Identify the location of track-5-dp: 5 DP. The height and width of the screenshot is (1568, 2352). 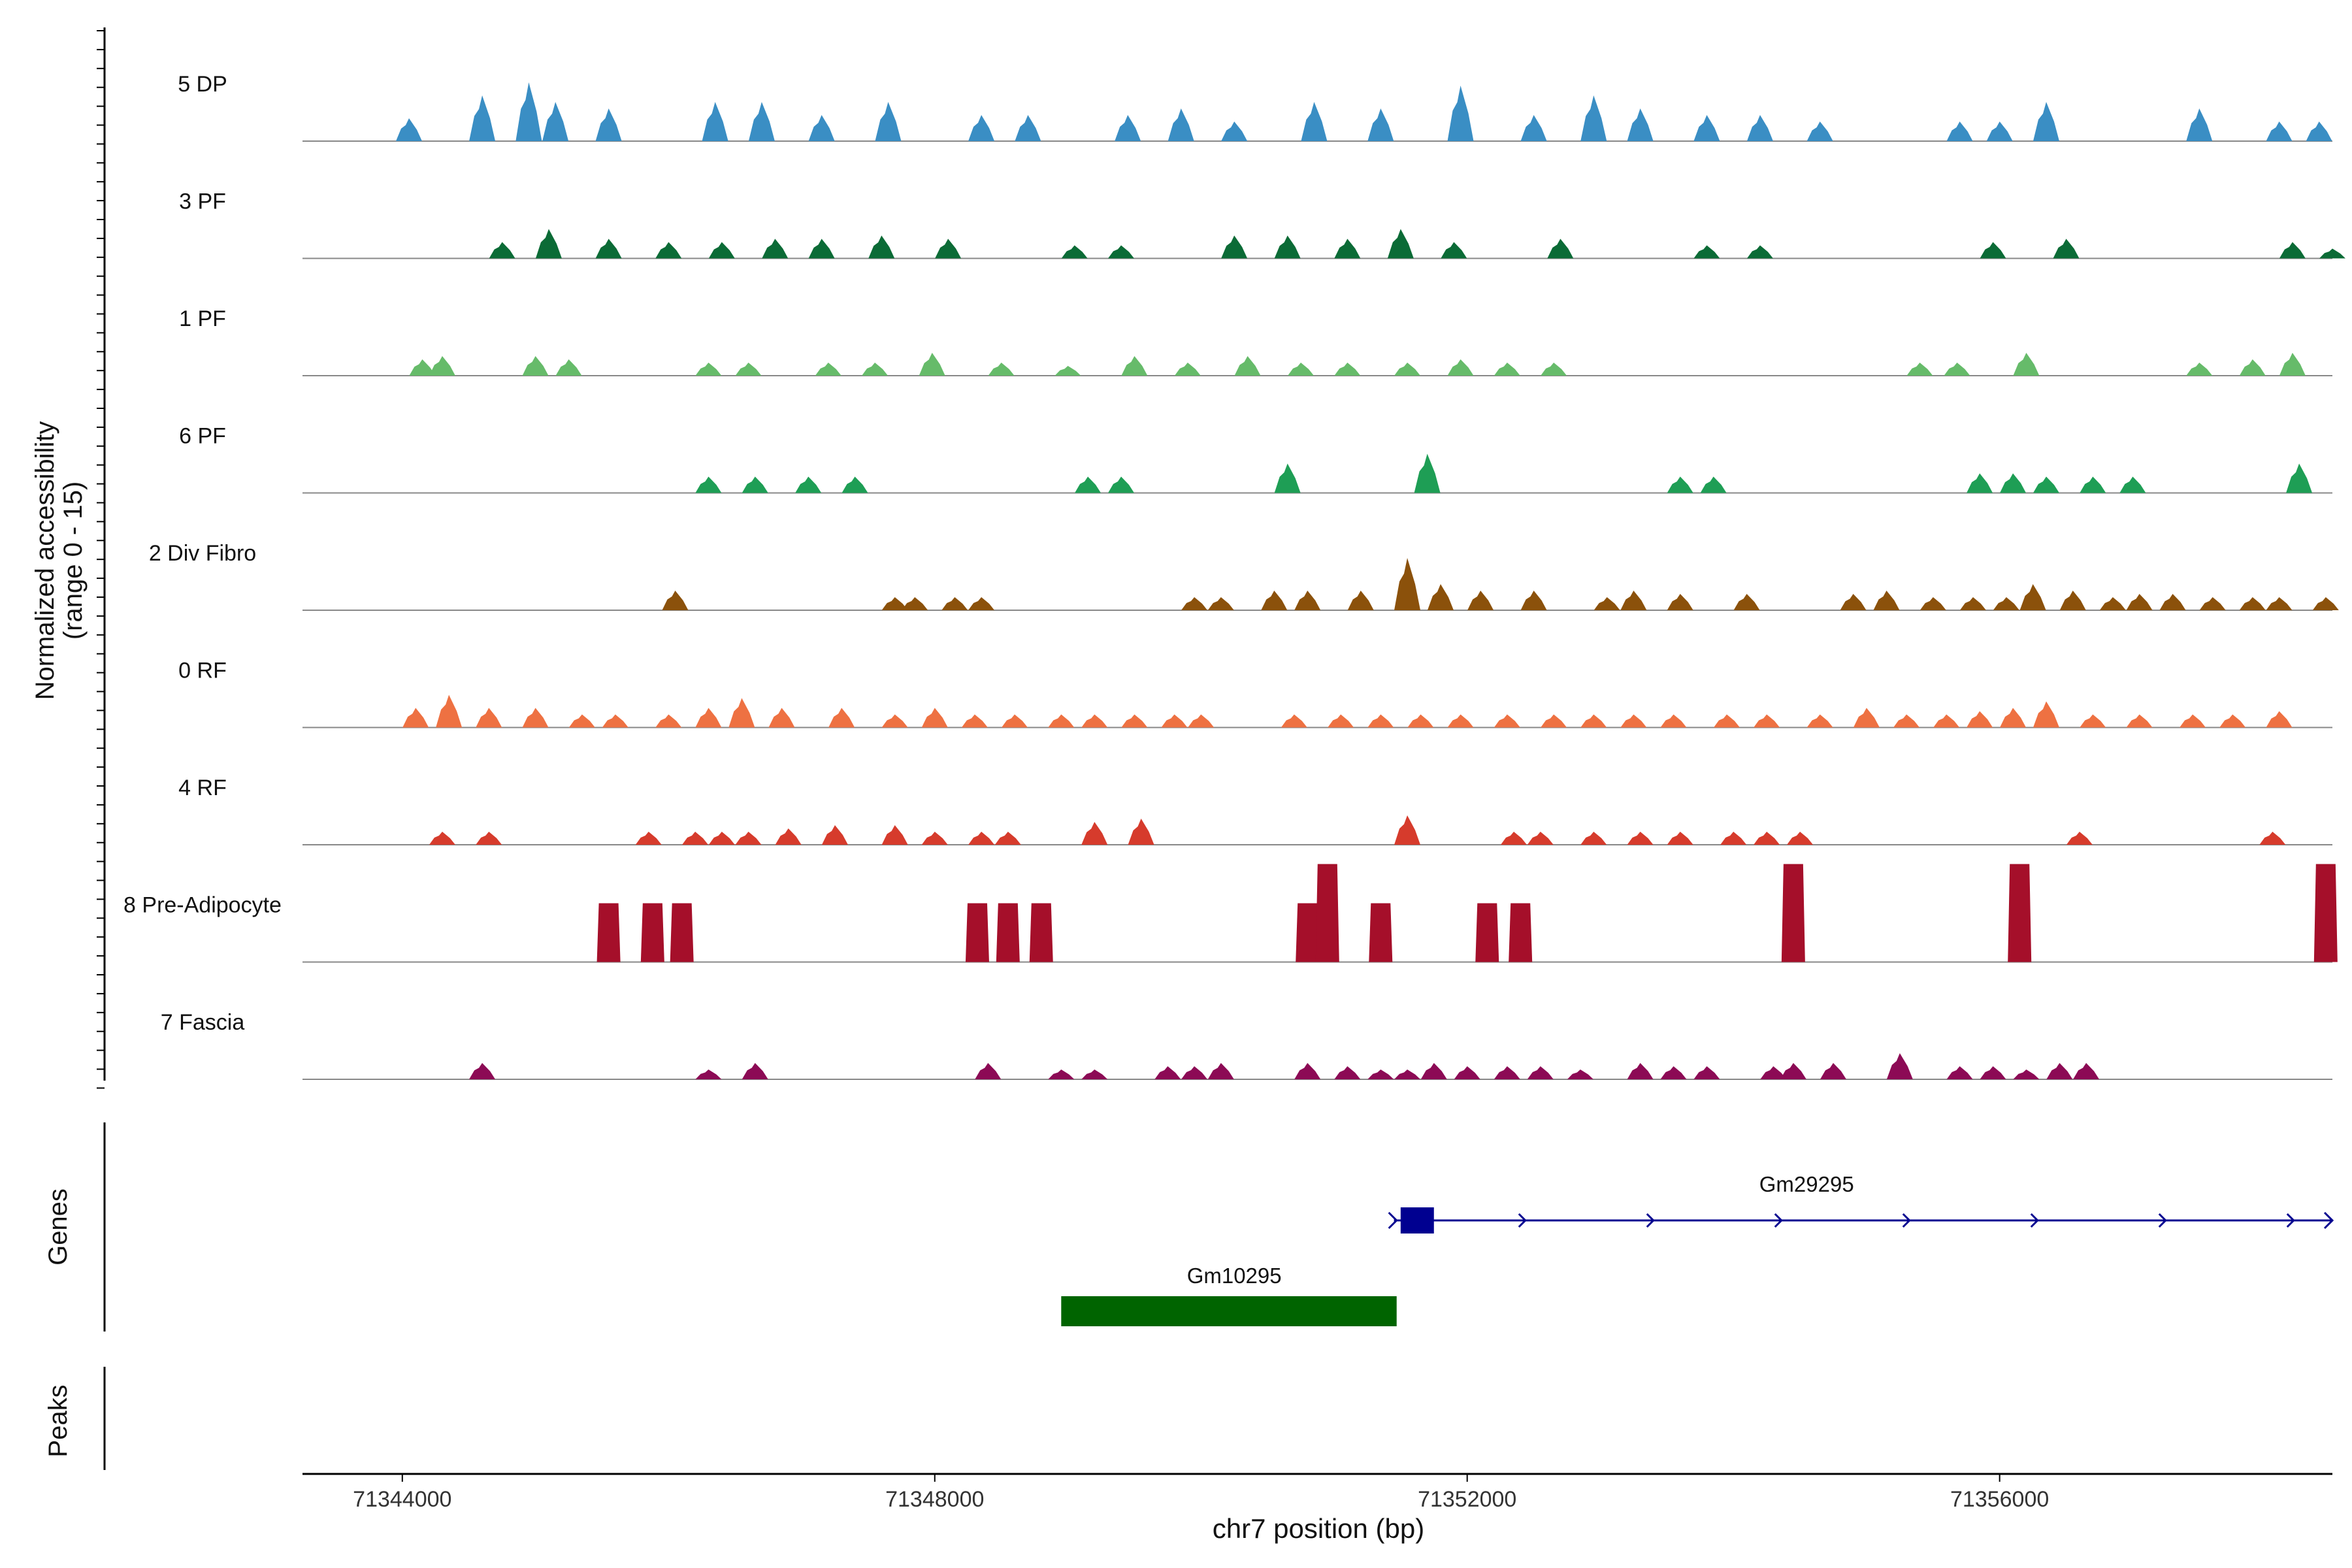
(1255, 107).